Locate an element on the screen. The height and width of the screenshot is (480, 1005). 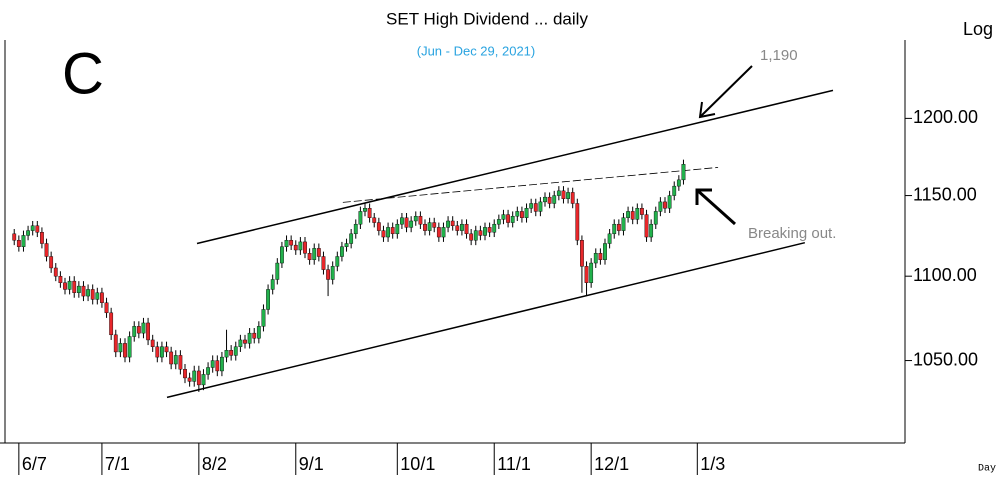
x-tick-label: 1/3 is located at coordinates (712, 464).